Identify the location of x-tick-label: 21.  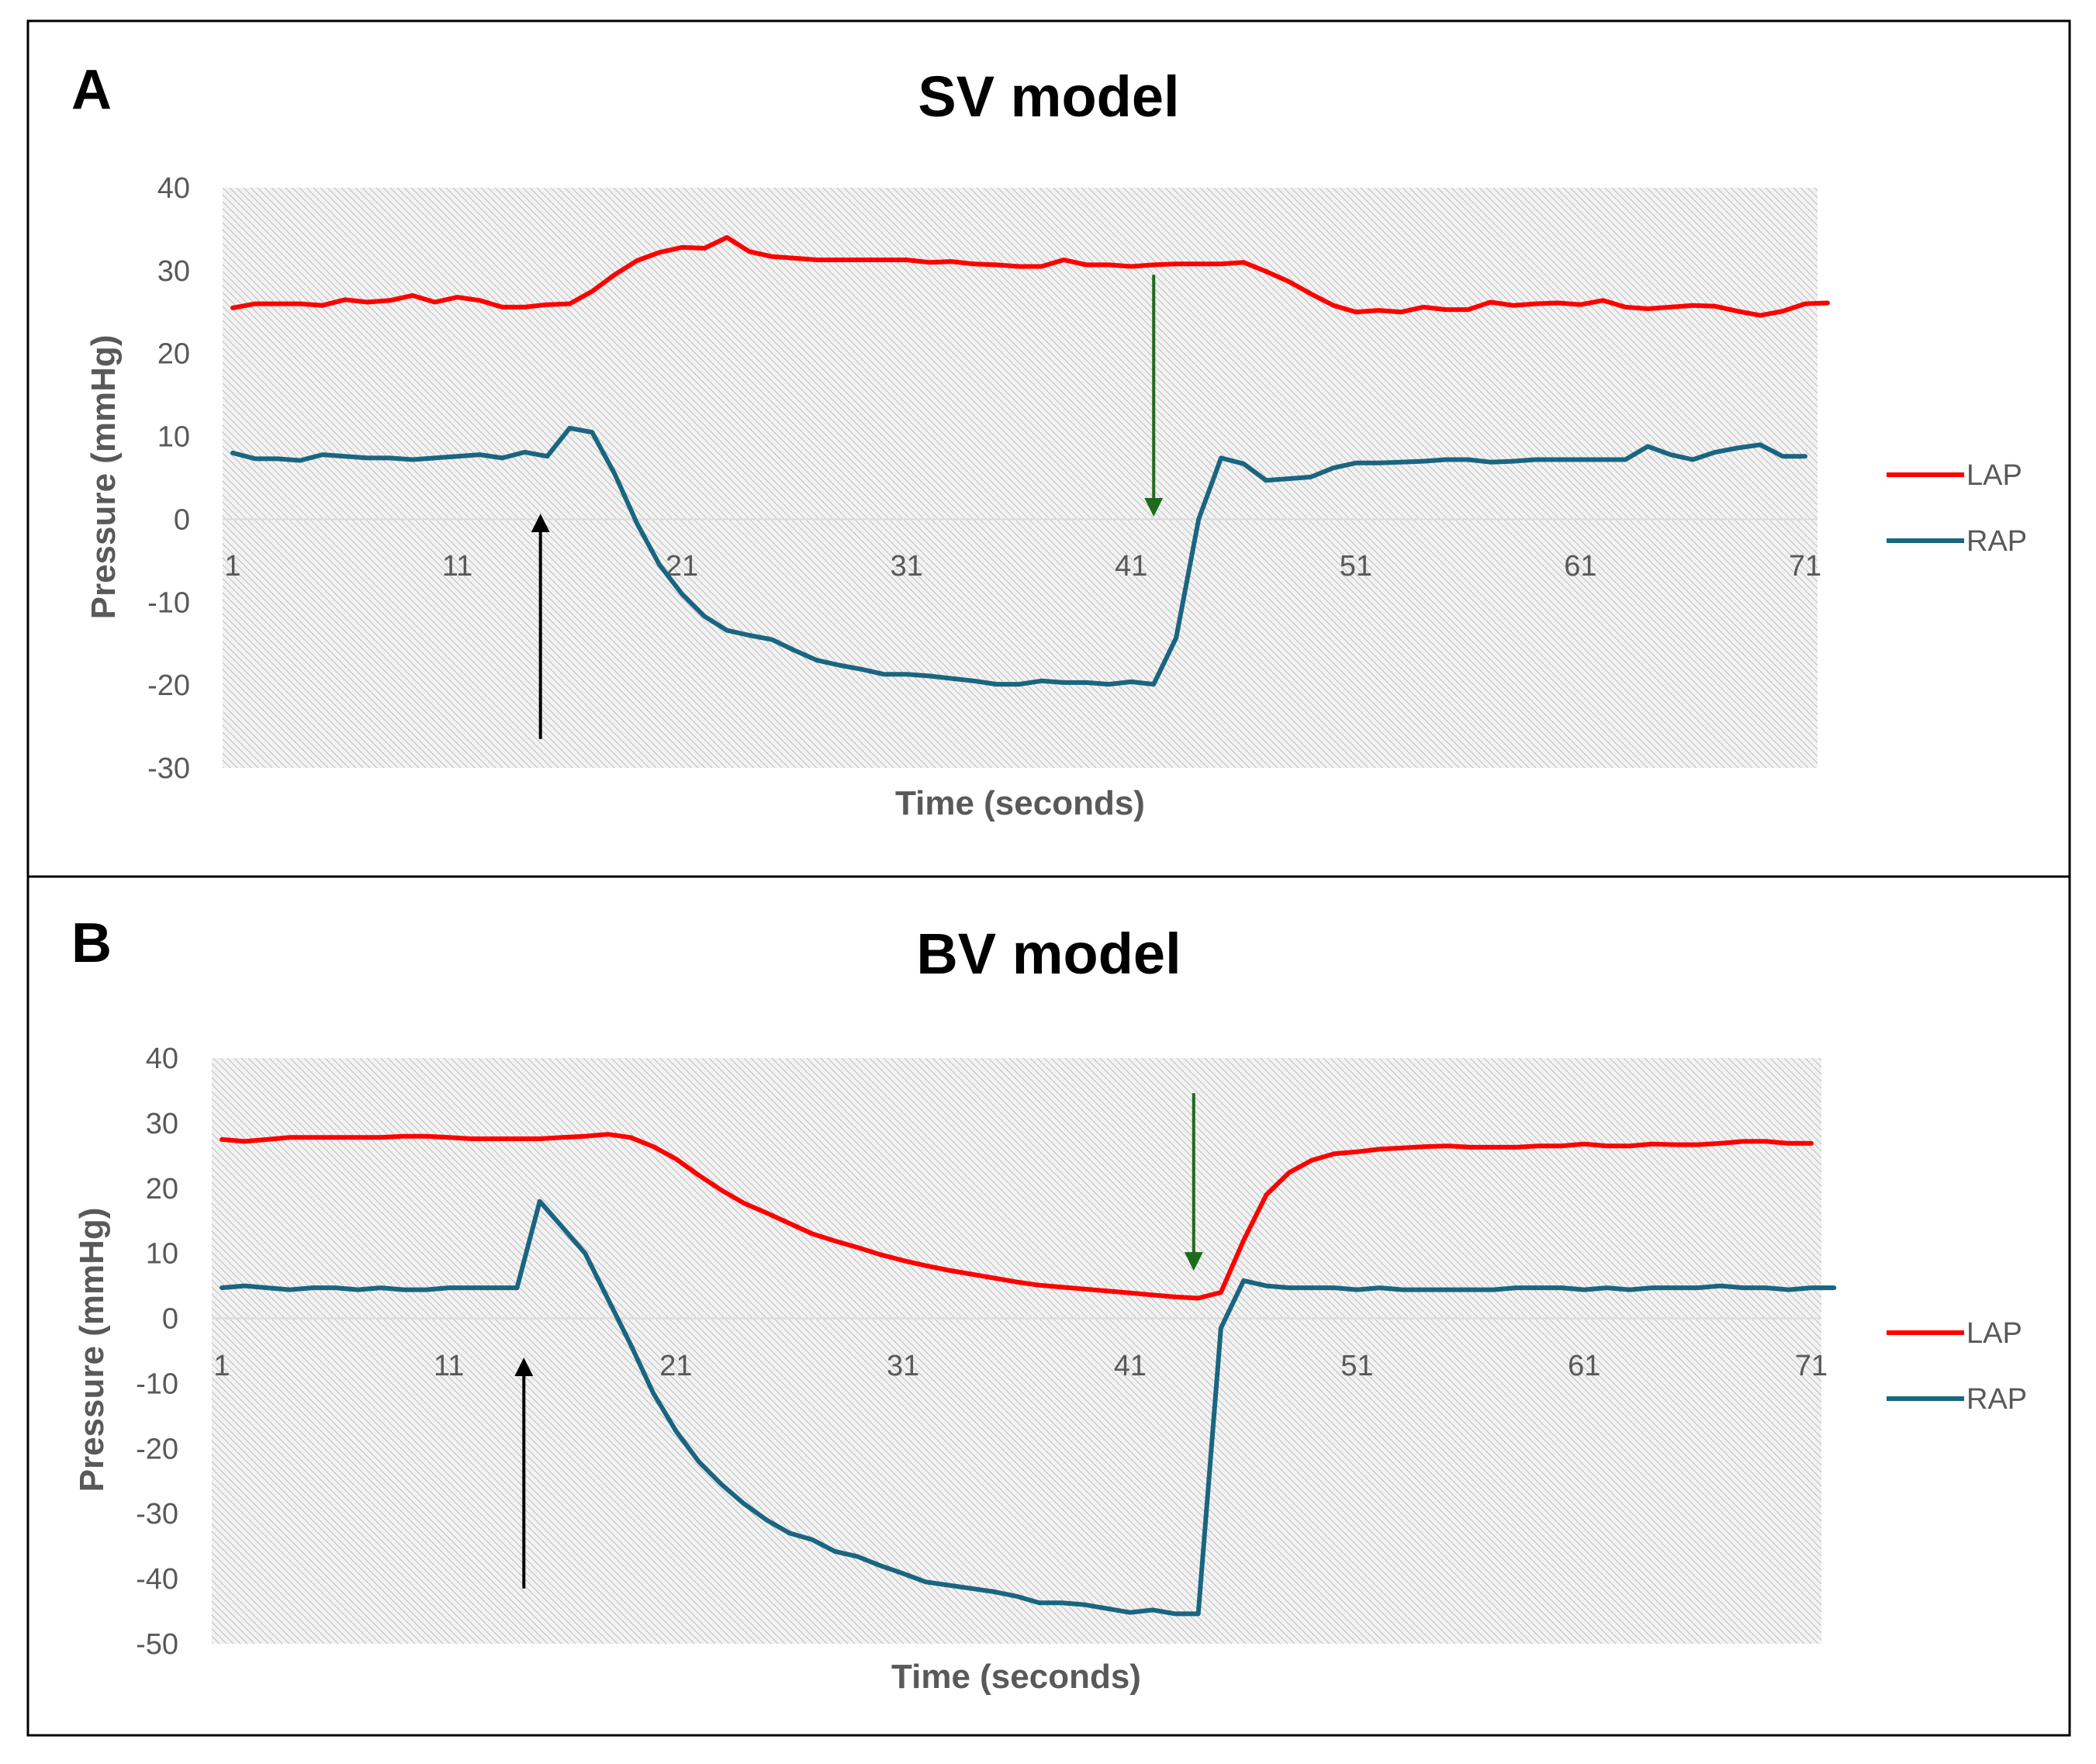
(676, 1366).